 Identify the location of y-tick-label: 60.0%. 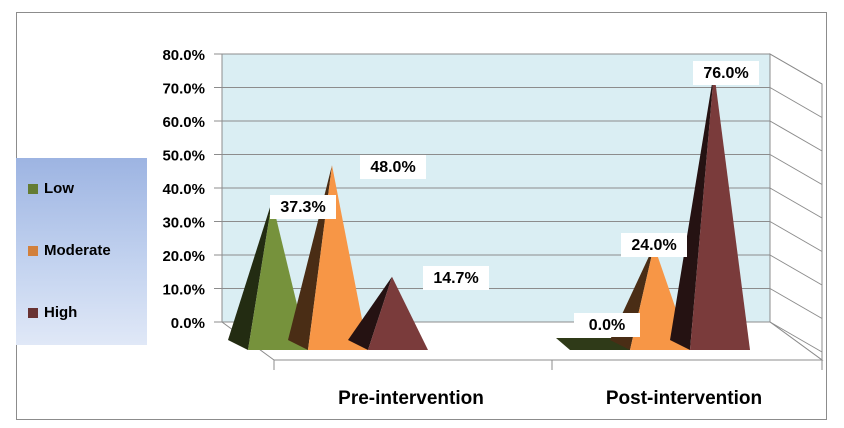
(183, 122).